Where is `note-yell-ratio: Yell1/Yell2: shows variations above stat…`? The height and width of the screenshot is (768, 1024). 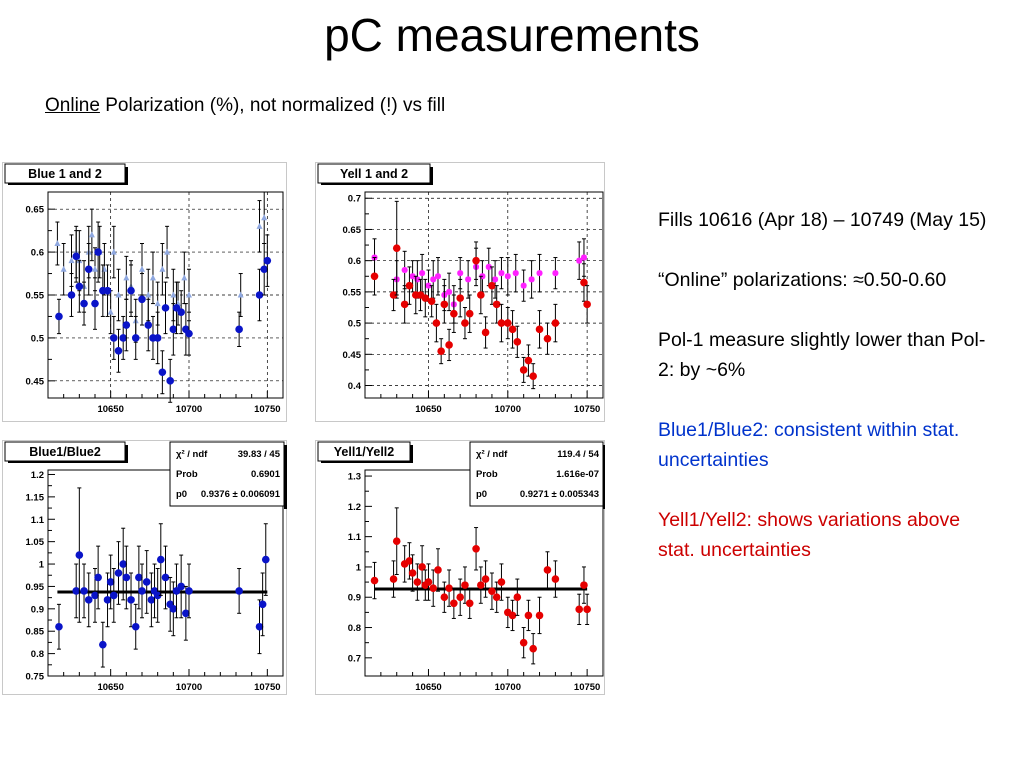 note-yell-ratio: Yell1/Yell2: shows variations above stat… is located at coordinates (809, 535).